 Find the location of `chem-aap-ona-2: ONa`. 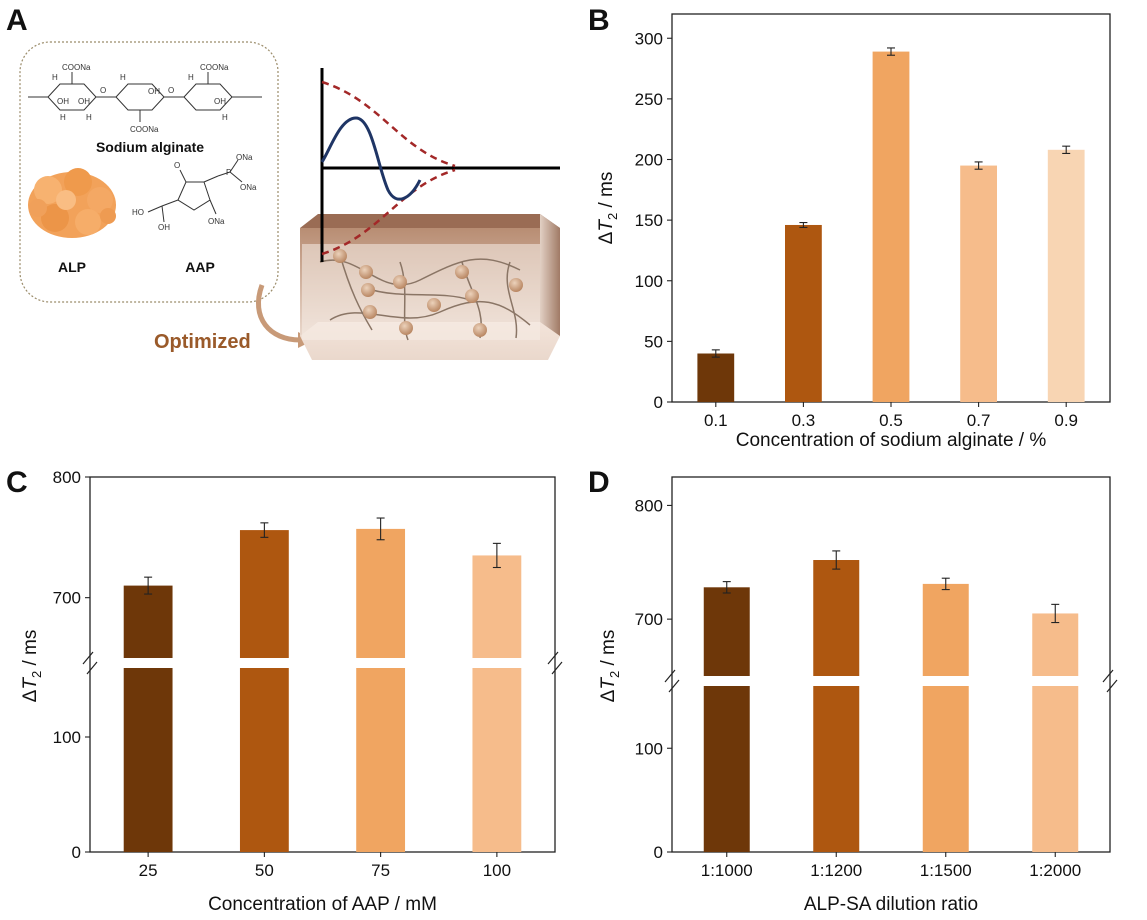

chem-aap-ona-2: ONa is located at coordinates (248, 187).